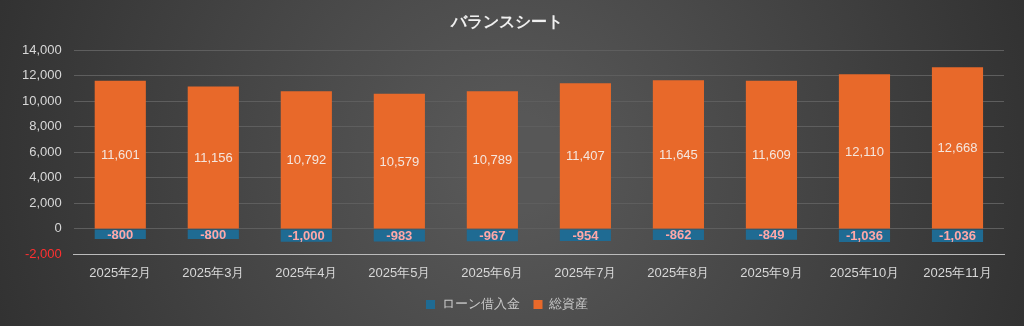 The image size is (1024, 326). What do you see at coordinates (492, 235) in the screenshot?
I see `data-label: -967` at bounding box center [492, 235].